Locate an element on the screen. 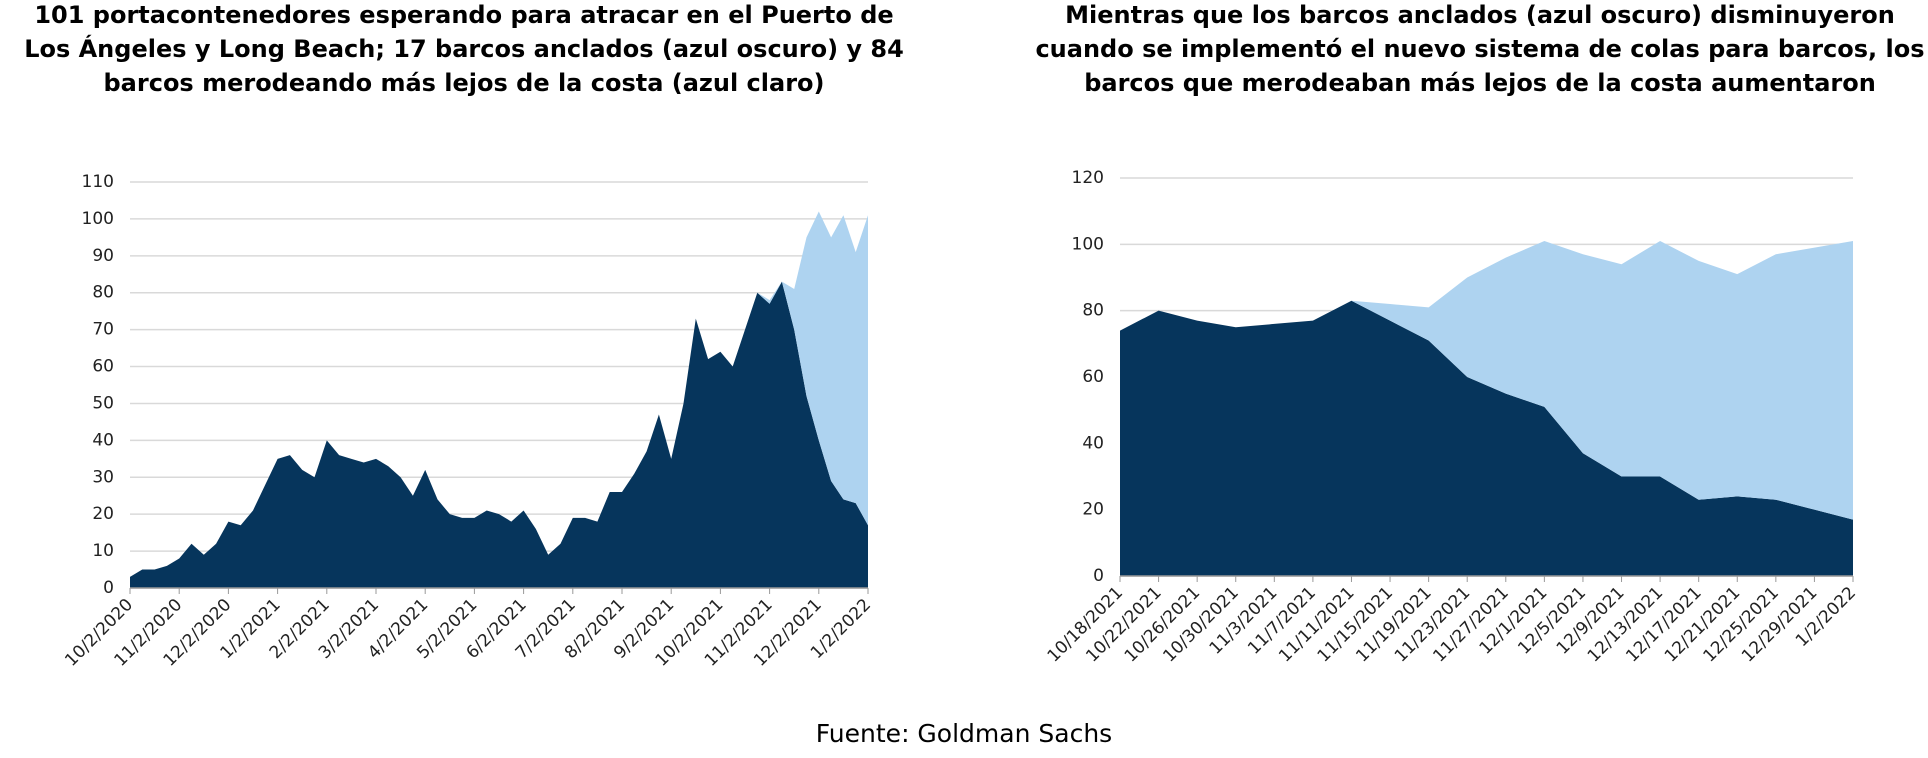 The width and height of the screenshot is (1928, 758). y-tick-label: 70 is located at coordinates (103, 330).